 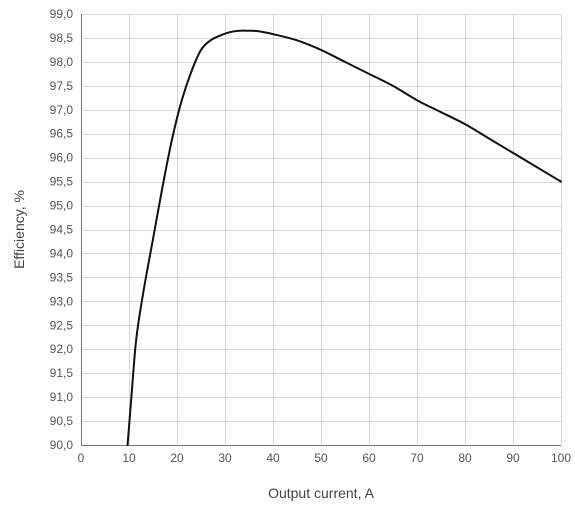 What do you see at coordinates (369, 458) in the screenshot?
I see `x-tick-label: 60` at bounding box center [369, 458].